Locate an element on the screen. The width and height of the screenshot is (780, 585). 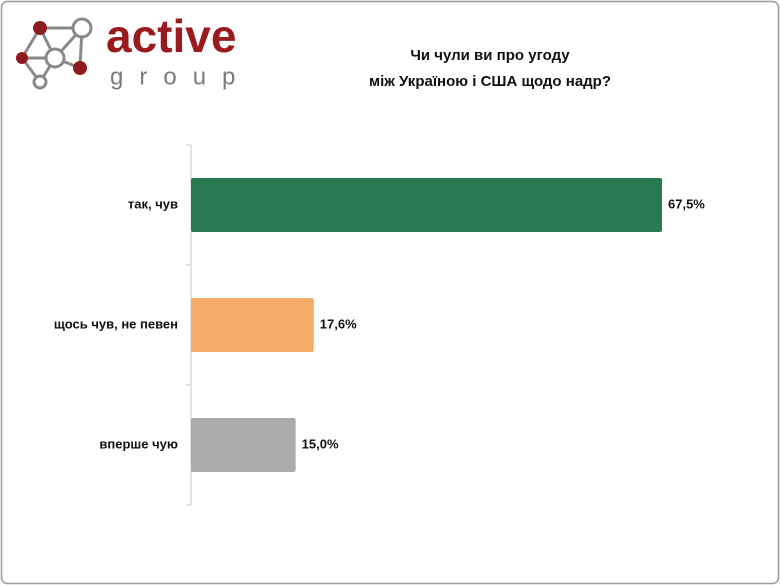
logo-tagline: group is located at coordinates (180, 76).